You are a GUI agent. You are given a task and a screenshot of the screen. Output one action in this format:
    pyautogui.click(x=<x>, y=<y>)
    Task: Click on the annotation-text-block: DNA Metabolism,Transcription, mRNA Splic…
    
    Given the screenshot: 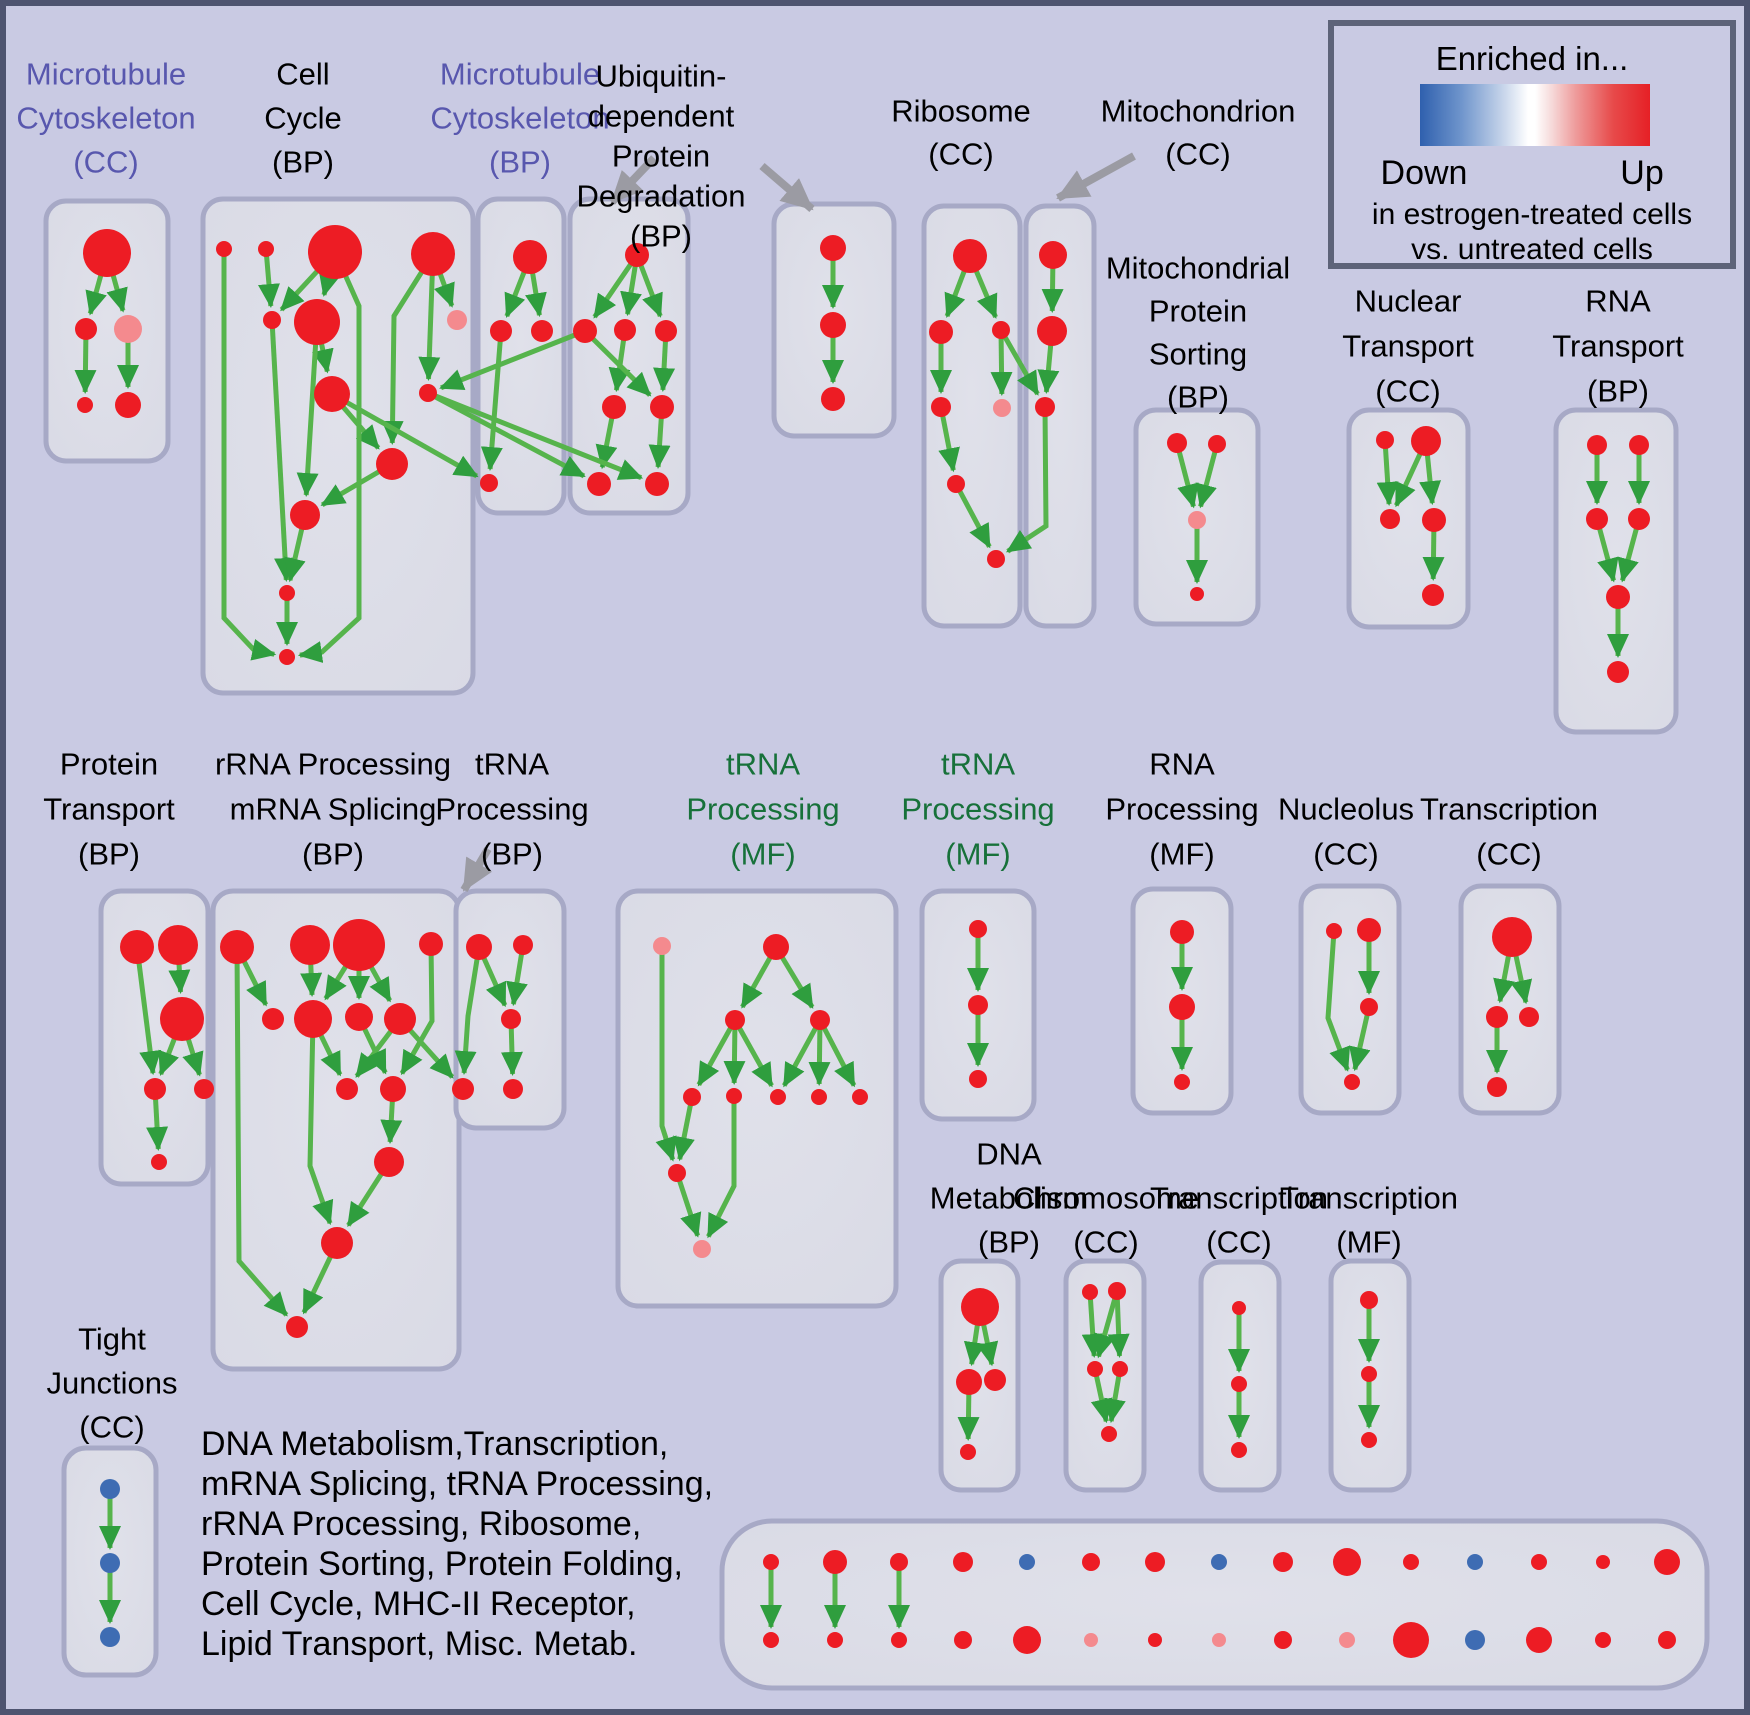 What is the action you would take?
    pyautogui.click(x=457, y=1544)
    